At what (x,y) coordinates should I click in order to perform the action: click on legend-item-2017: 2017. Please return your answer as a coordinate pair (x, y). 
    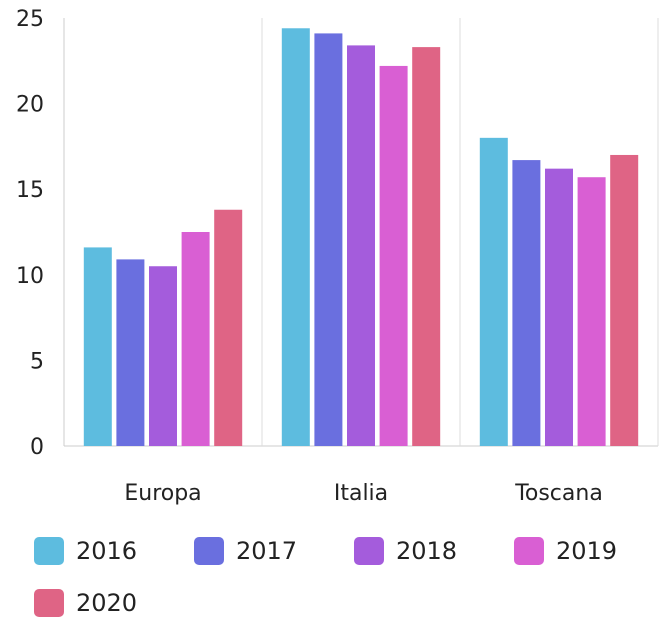
    Looking at the image, I should click on (245, 551).